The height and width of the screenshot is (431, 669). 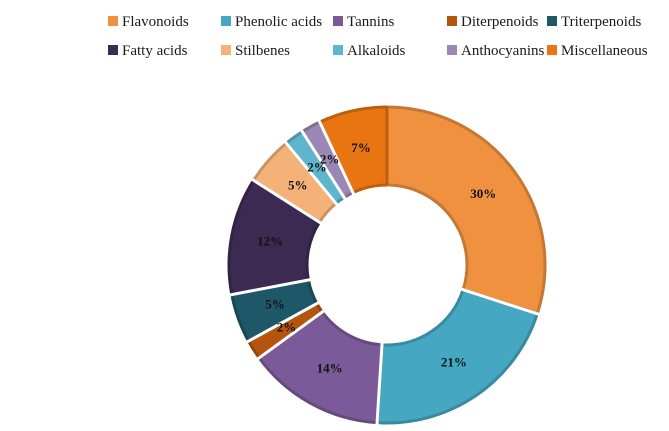 What do you see at coordinates (601, 22) in the screenshot?
I see `legend-label-triterpenoids: Triterpenoids` at bounding box center [601, 22].